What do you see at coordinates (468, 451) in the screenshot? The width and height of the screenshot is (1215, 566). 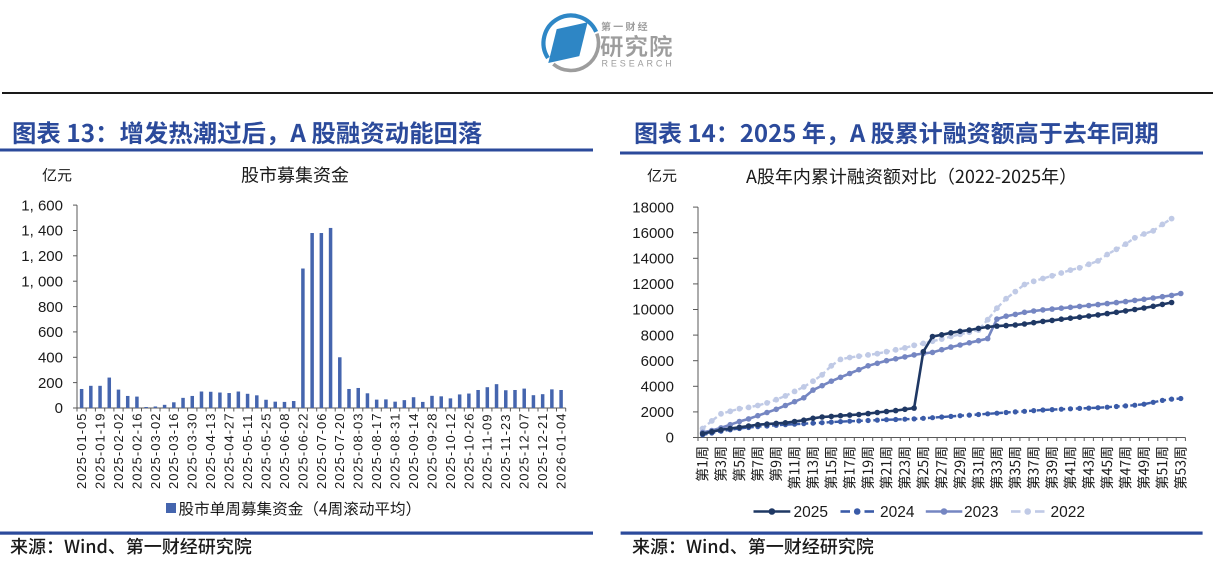 I see `svg-text: 2025-10-26` at bounding box center [468, 451].